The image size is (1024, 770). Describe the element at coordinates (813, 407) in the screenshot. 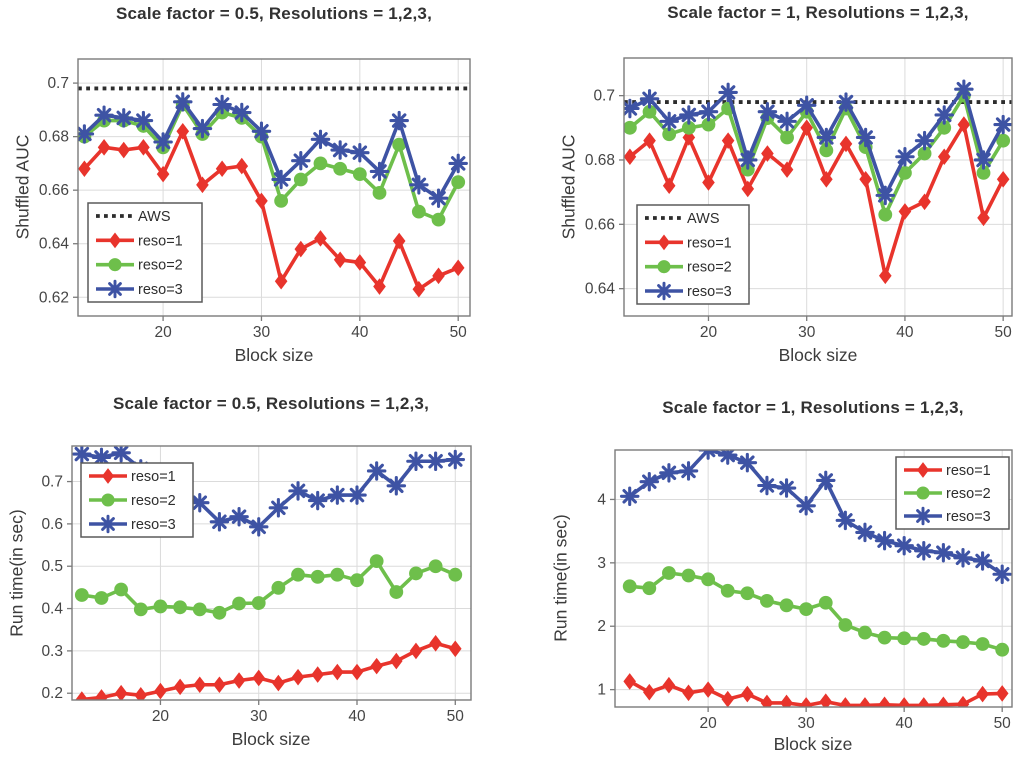

I see `plot-title-bottom-right: Scale factor = 1, Resolutions = 1,2,3,` at that location.